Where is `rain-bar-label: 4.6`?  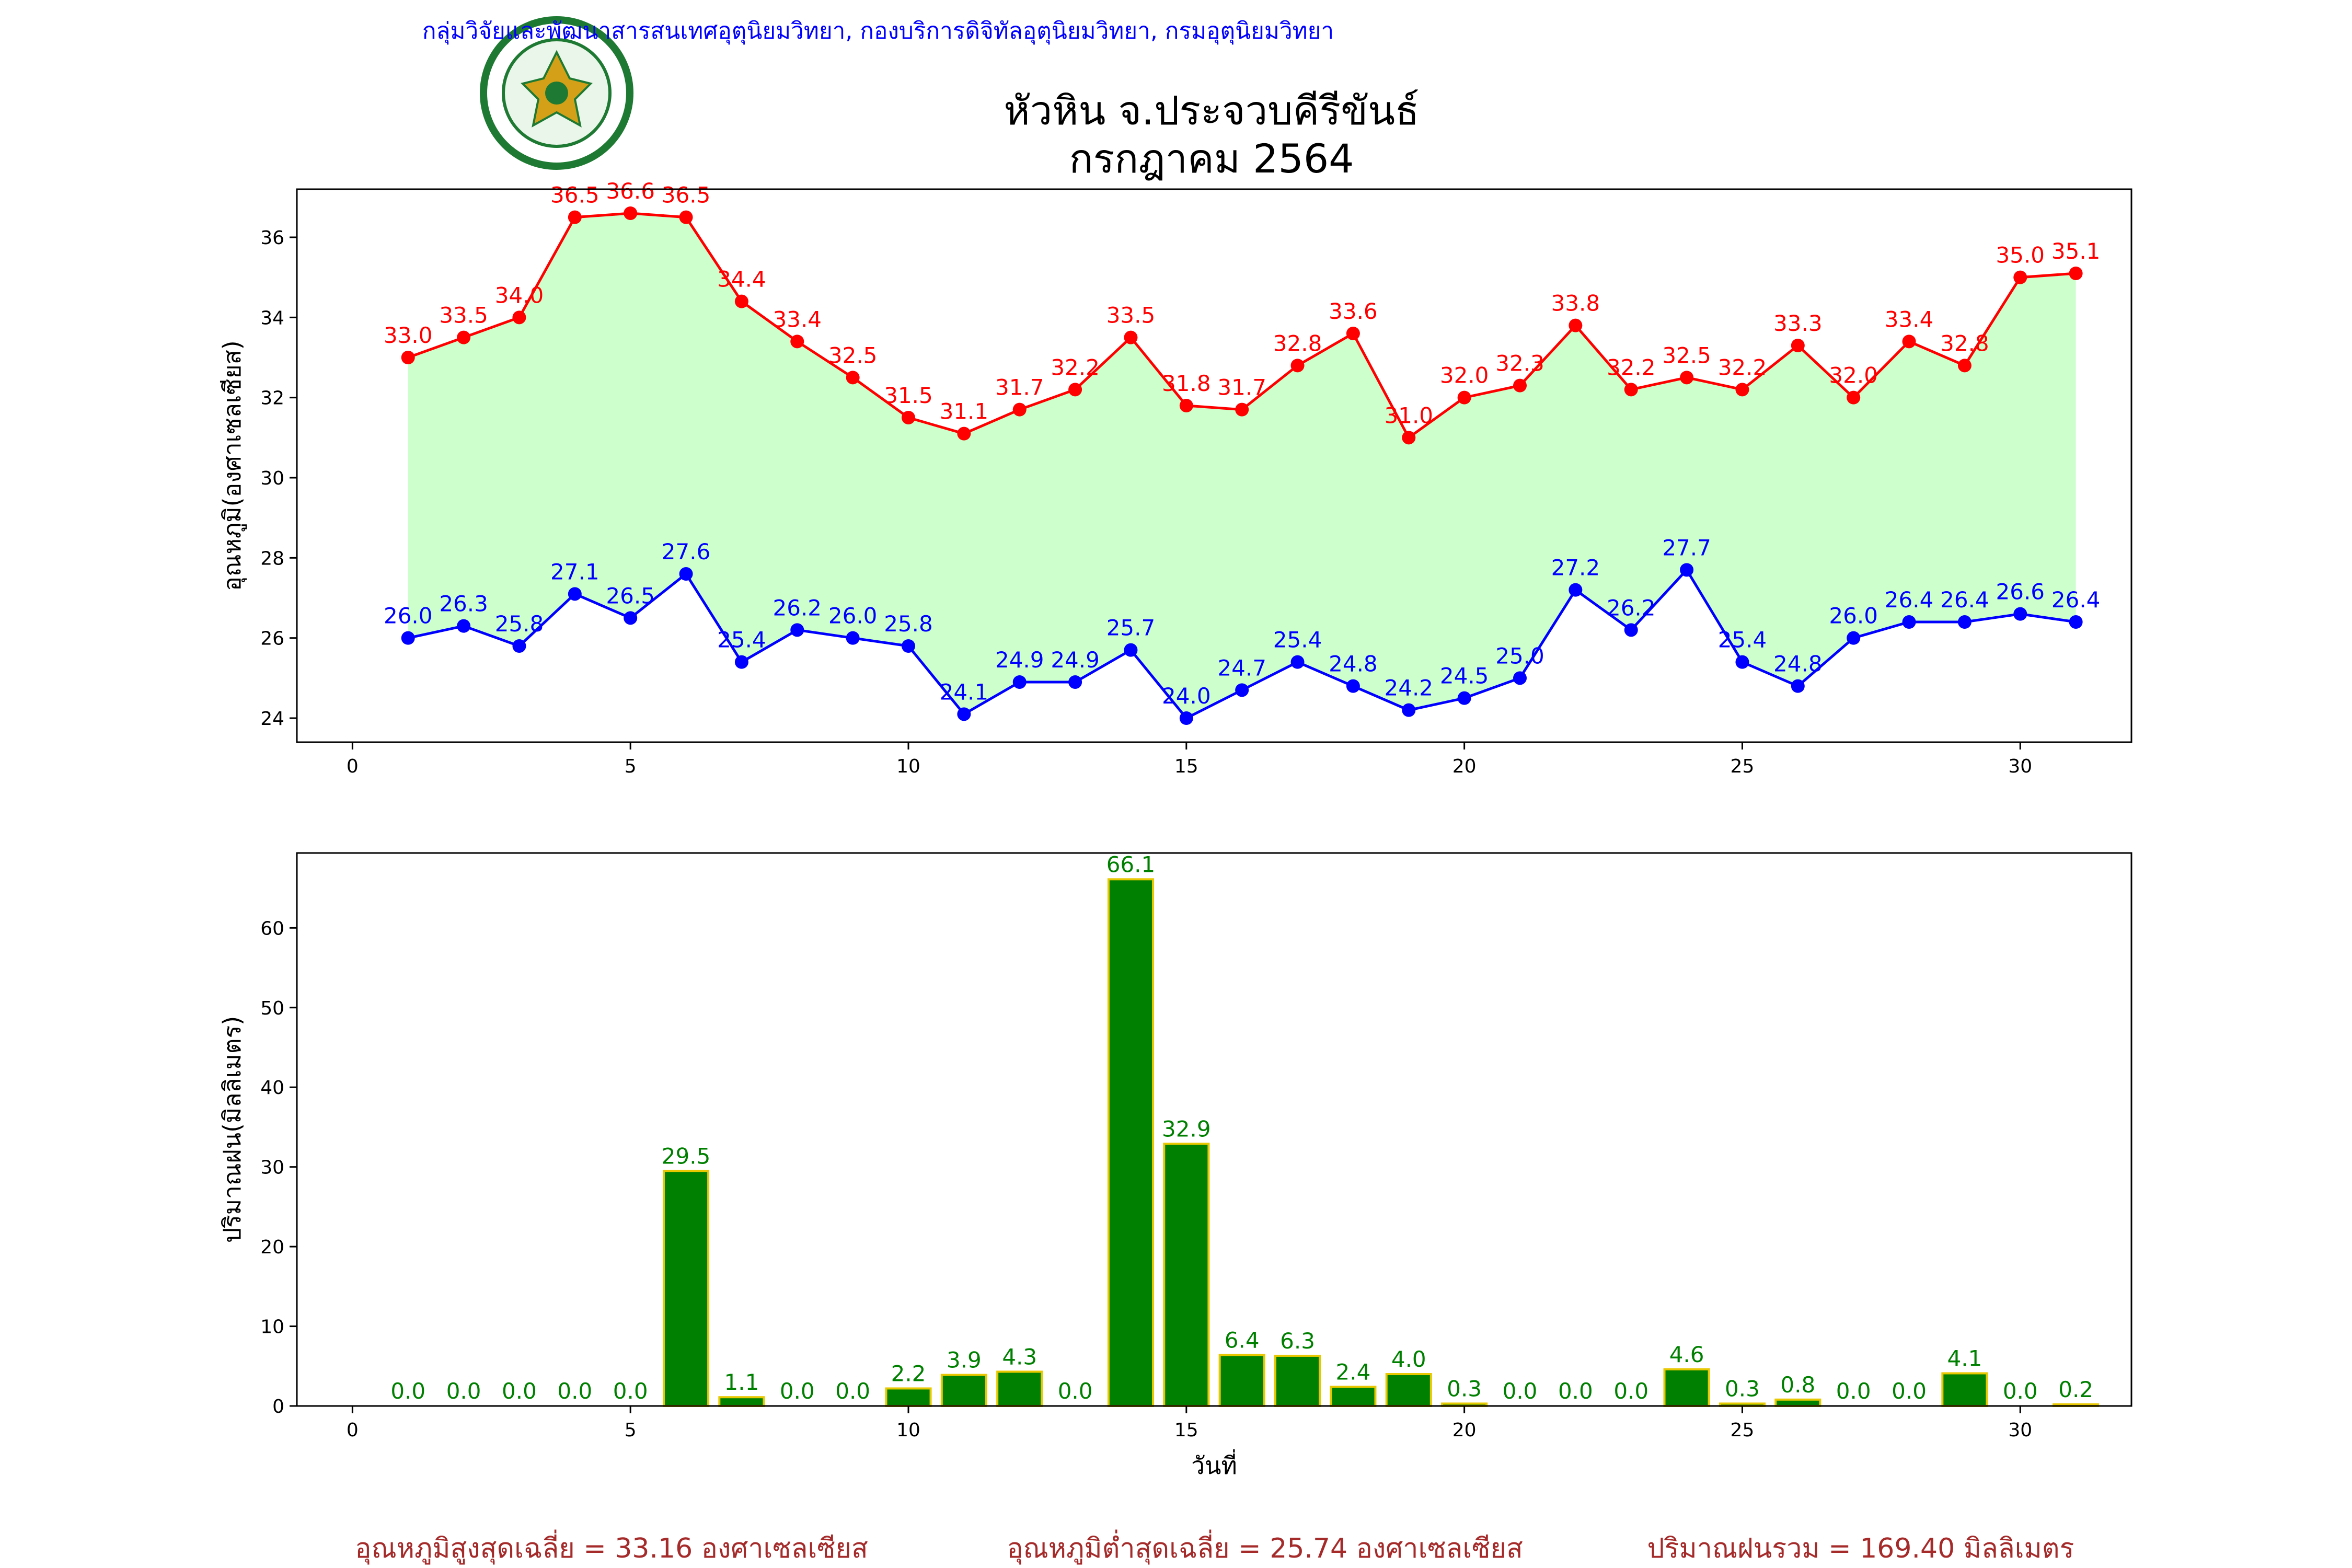
rain-bar-label: 4.6 is located at coordinates (1686, 1354).